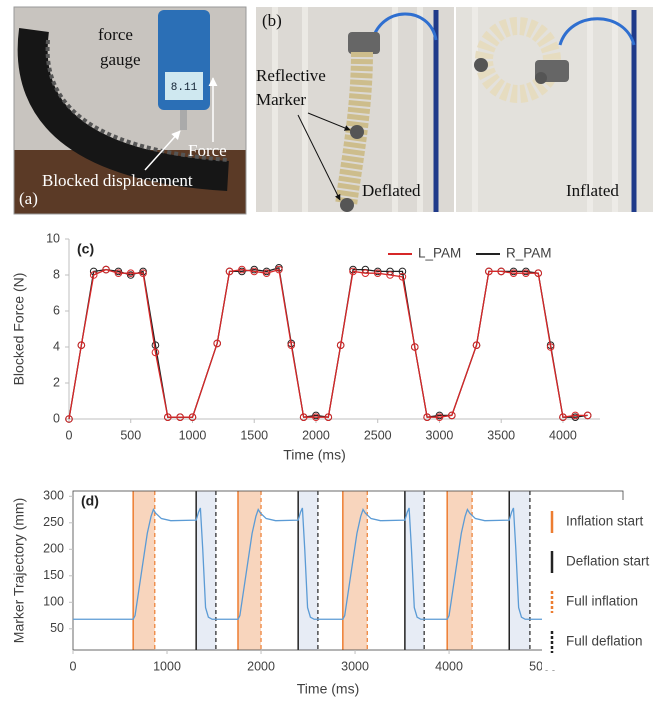 The width and height of the screenshot is (667, 725). Describe the element at coordinates (529, 253) in the screenshot. I see `legend-label: R_PAM` at that location.